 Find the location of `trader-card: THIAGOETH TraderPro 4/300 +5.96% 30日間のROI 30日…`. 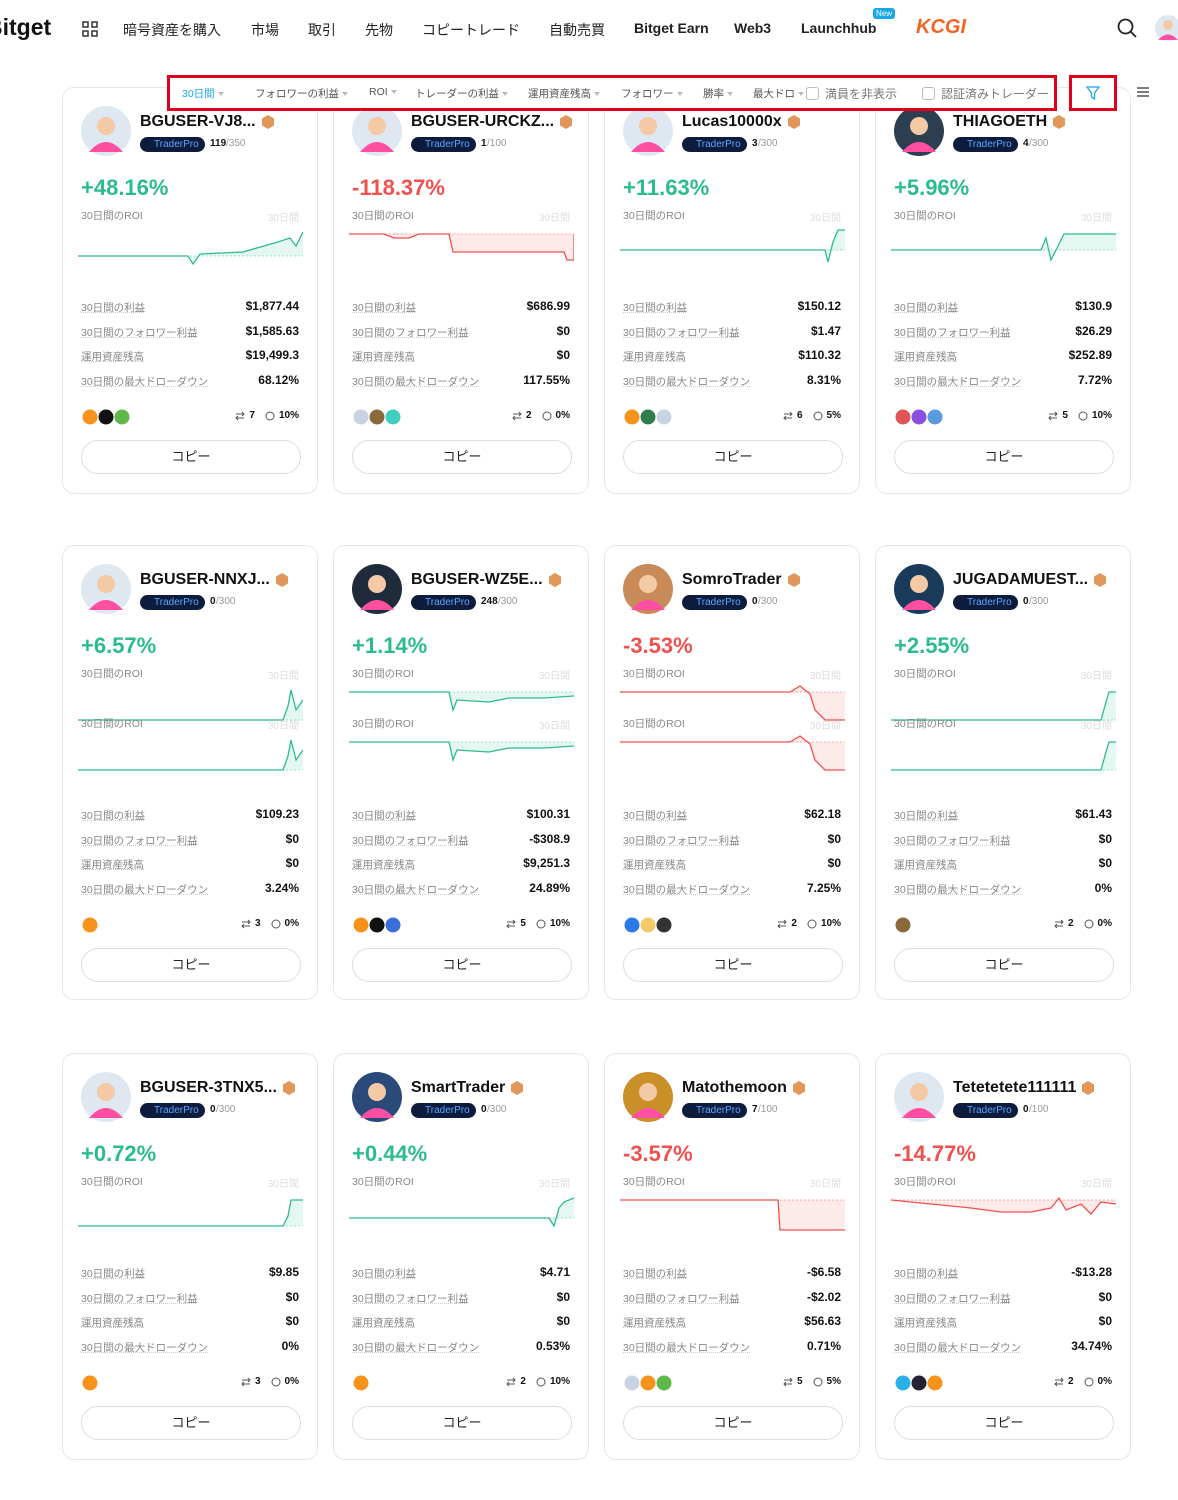

trader-card: THIAGOETH TraderPro 4/300 +5.96% 30日間のROI 30日… is located at coordinates (1003, 290).